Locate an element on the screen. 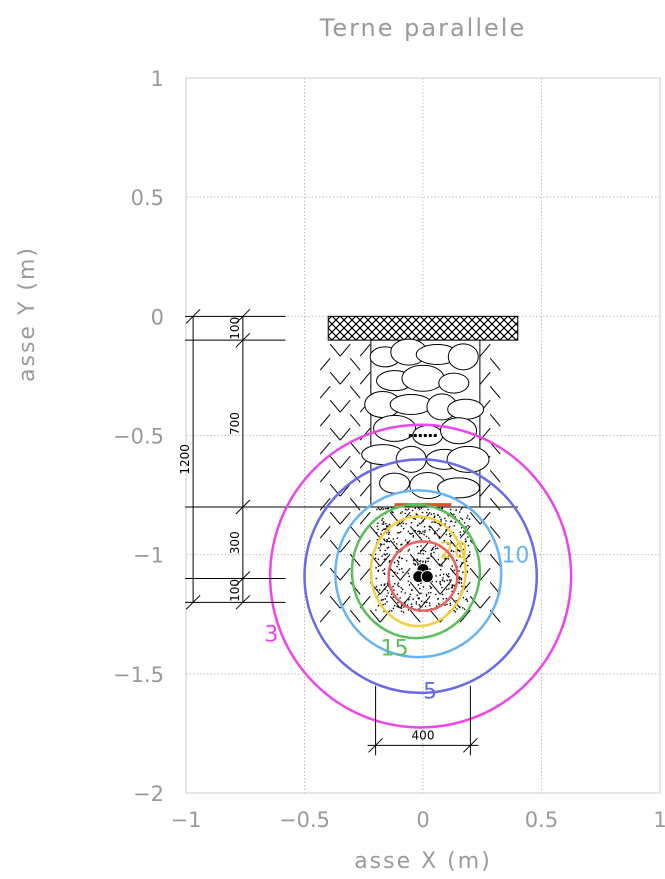 The height and width of the screenshot is (879, 665). dim-tick is located at coordinates (243, 507).